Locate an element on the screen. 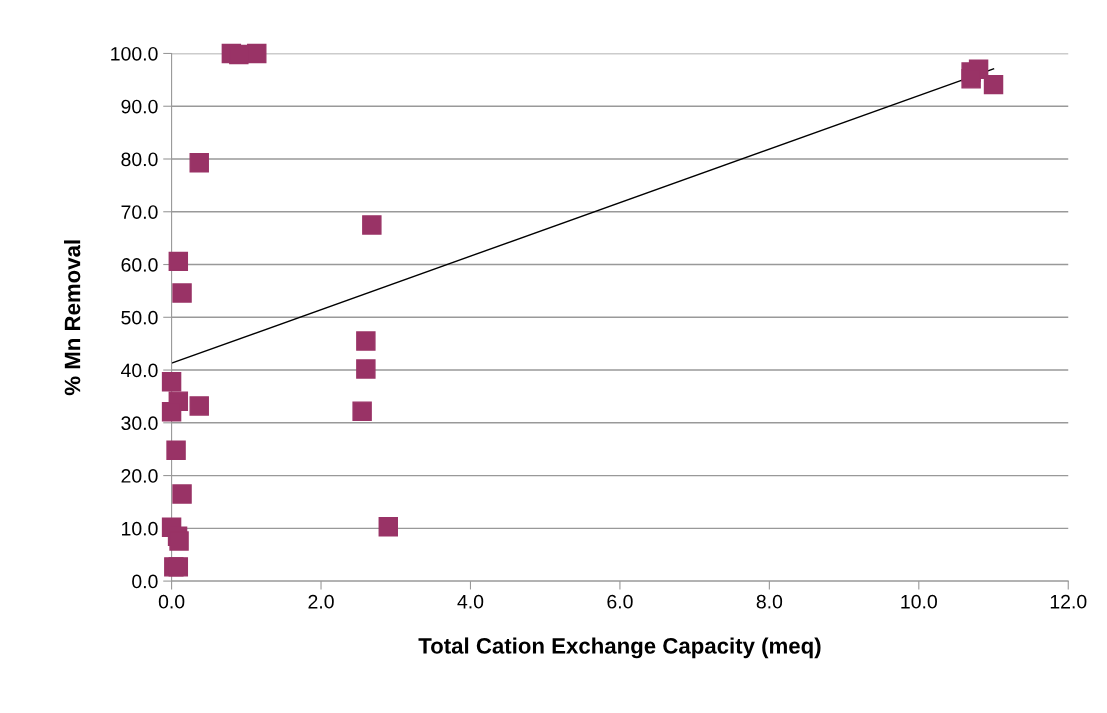  x-tick-label: 12.0 is located at coordinates (1068, 601).